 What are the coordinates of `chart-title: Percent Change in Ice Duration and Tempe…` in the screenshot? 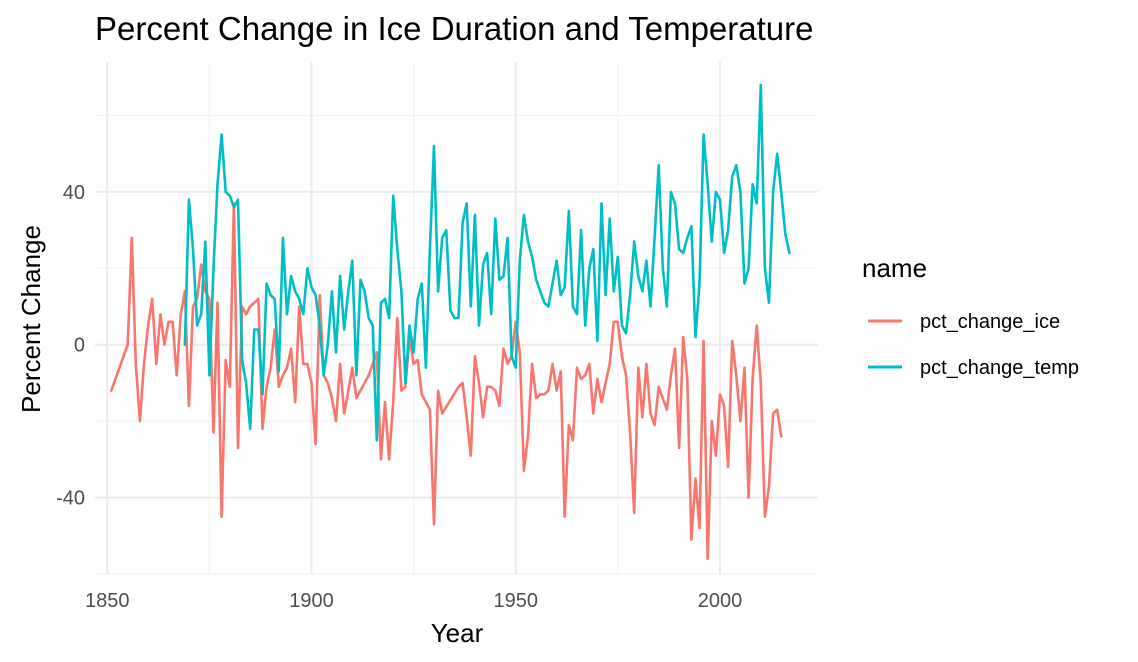 It's located at (454, 28).